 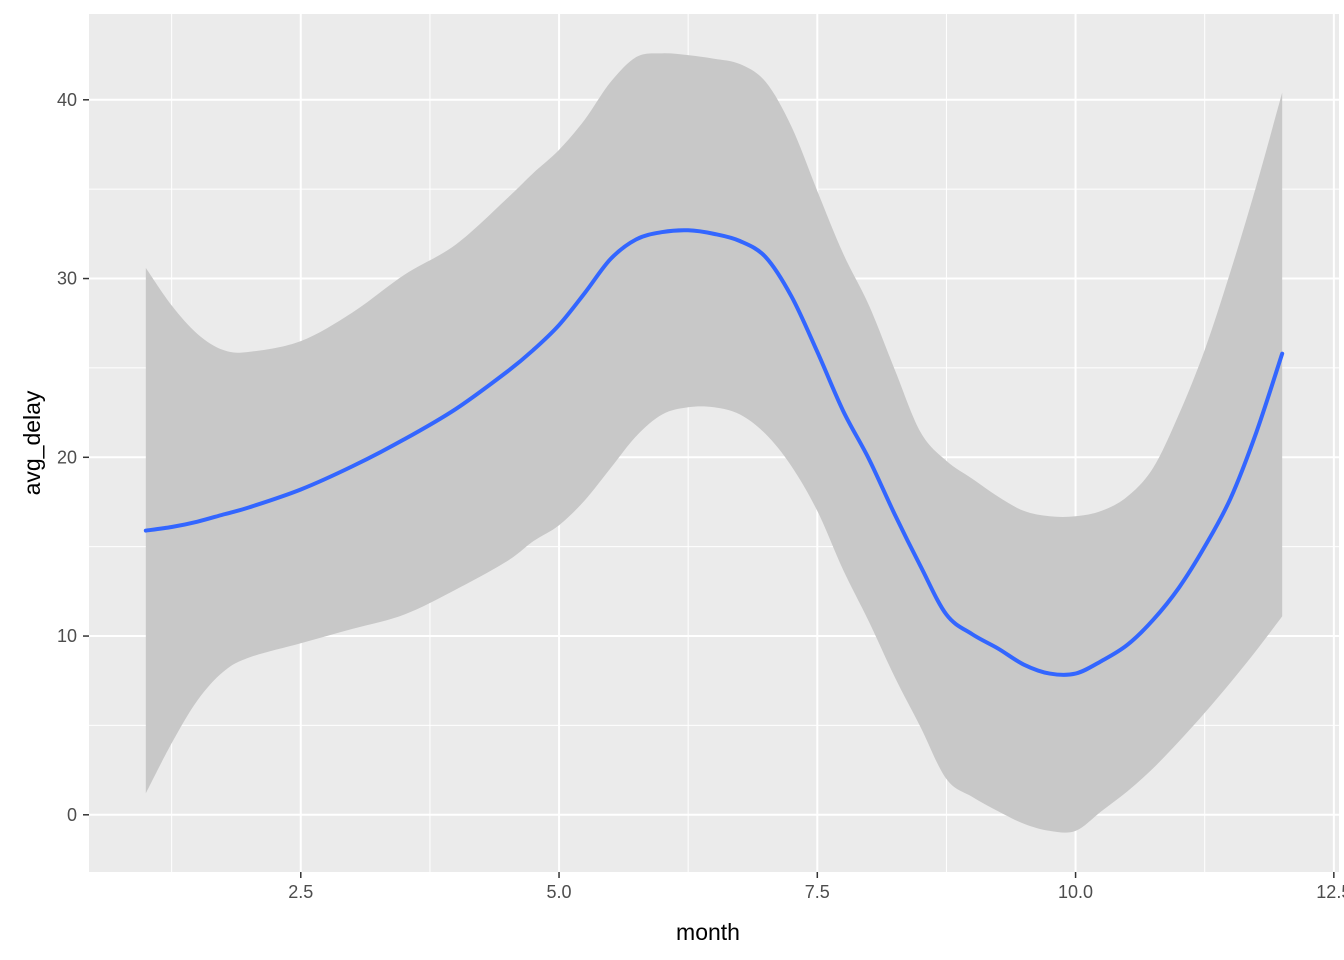 I want to click on x-tick-label: 10.0, so click(x=1075, y=892).